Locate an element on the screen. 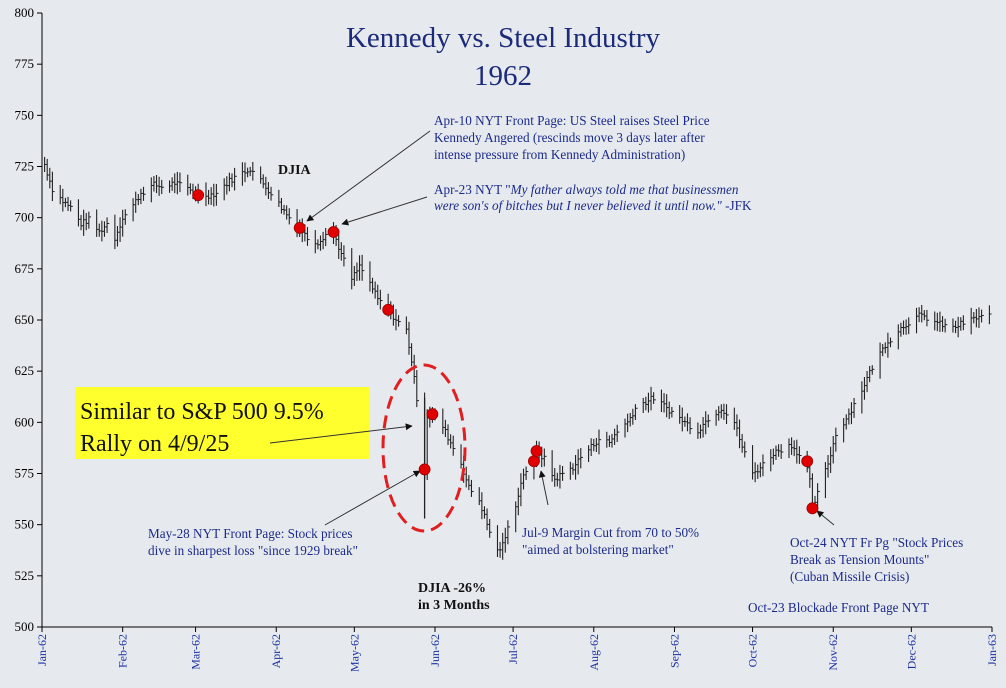 This screenshot has height=688, width=1006. y-tick-label: 500 is located at coordinates (25, 626).